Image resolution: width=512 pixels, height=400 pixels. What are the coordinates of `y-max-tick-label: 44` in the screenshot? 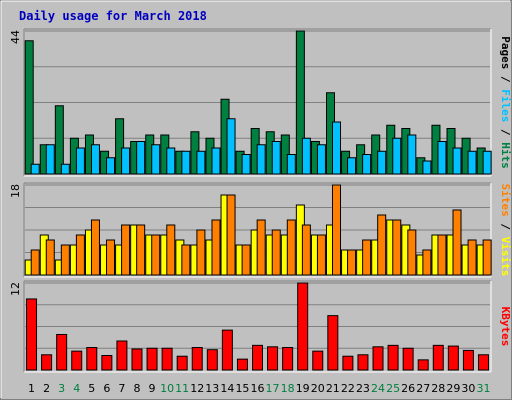 It's located at (15, 37).